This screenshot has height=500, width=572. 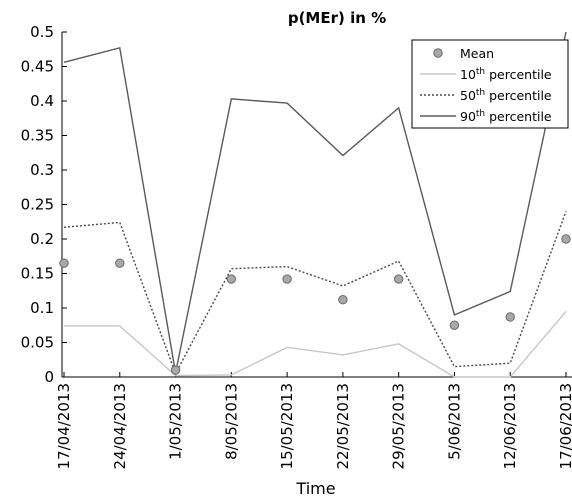 I want to click on y-tick-label: 0.5, so click(x=42, y=32).